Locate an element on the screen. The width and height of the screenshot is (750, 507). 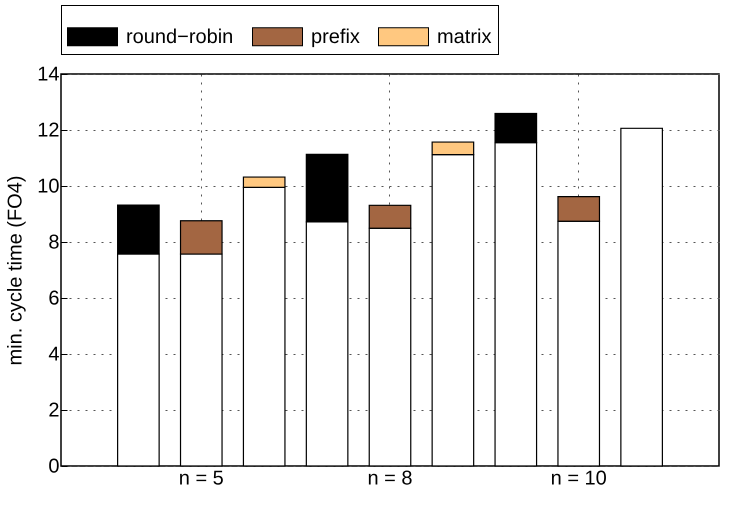
legend-label: prefix is located at coordinates (335, 37).